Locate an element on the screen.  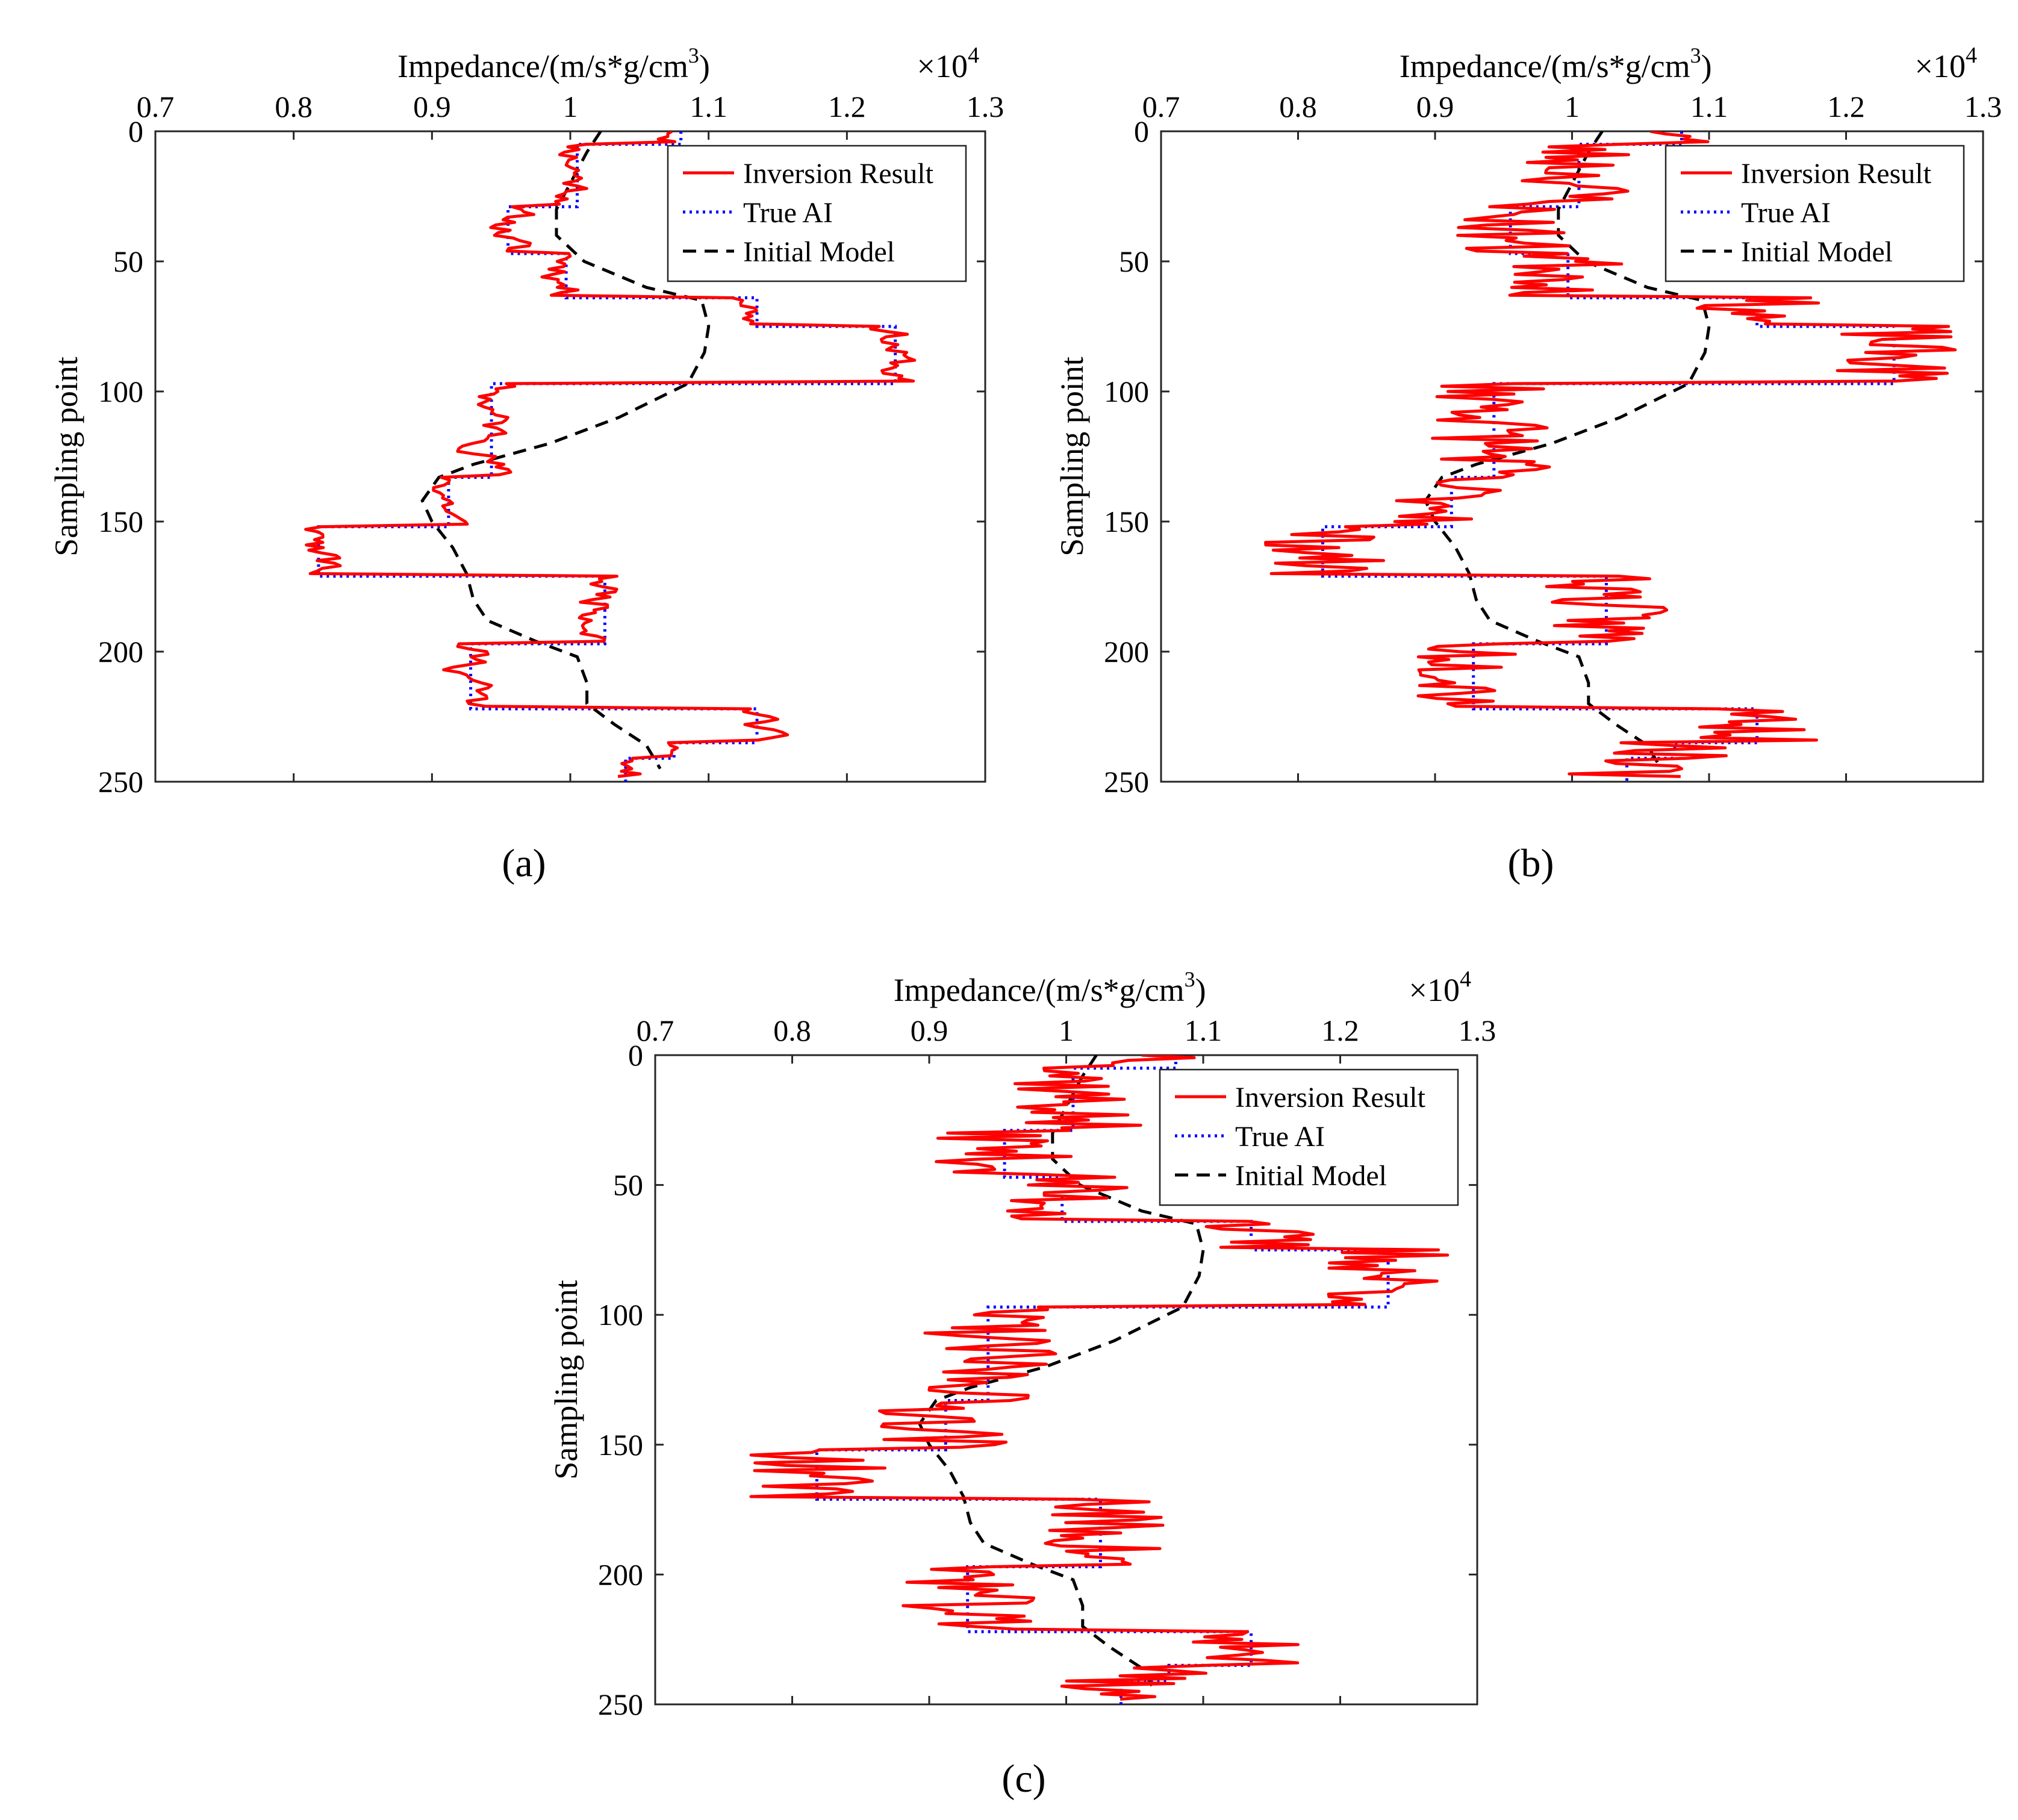
panel-c-ytick-label: 250 is located at coordinates (620, 1705).